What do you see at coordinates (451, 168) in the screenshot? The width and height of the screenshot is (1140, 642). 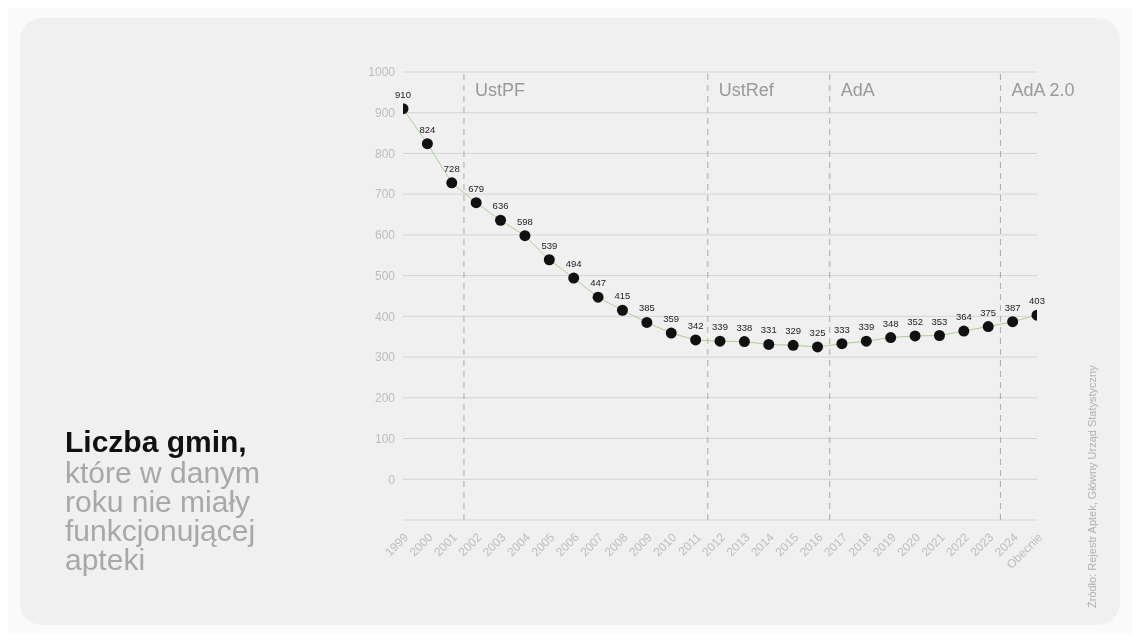 I see `data-label: 728` at bounding box center [451, 168].